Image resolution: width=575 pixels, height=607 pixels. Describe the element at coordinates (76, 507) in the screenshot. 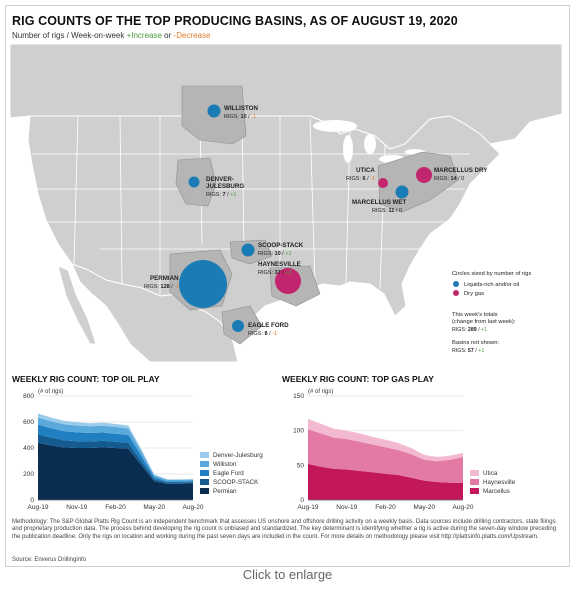

I see `oil-xtick: Nov-19` at that location.